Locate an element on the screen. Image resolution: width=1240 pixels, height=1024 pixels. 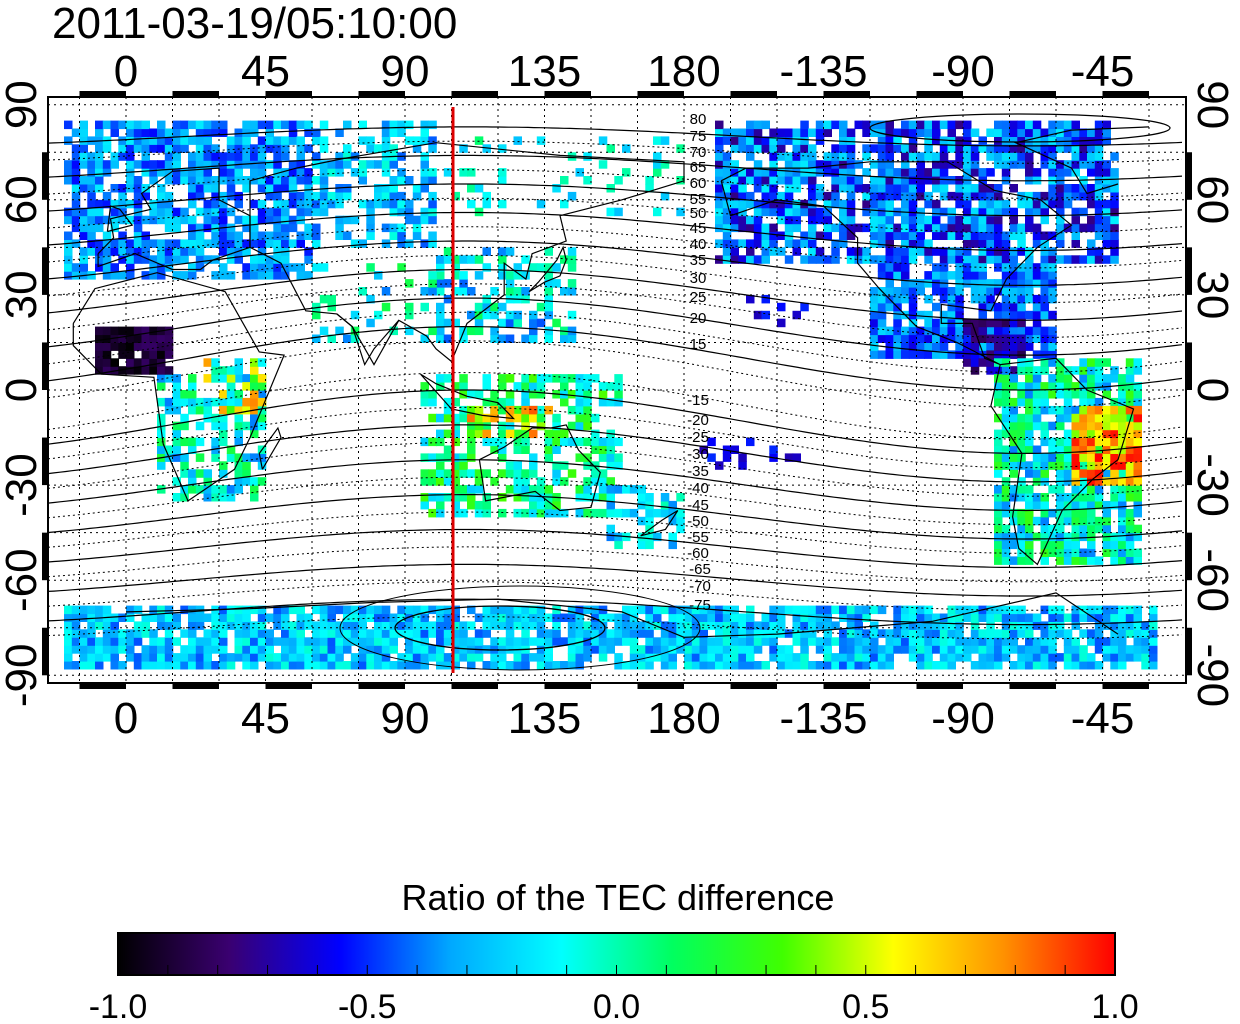
contour-label: -40 is located at coordinates (698, 488).